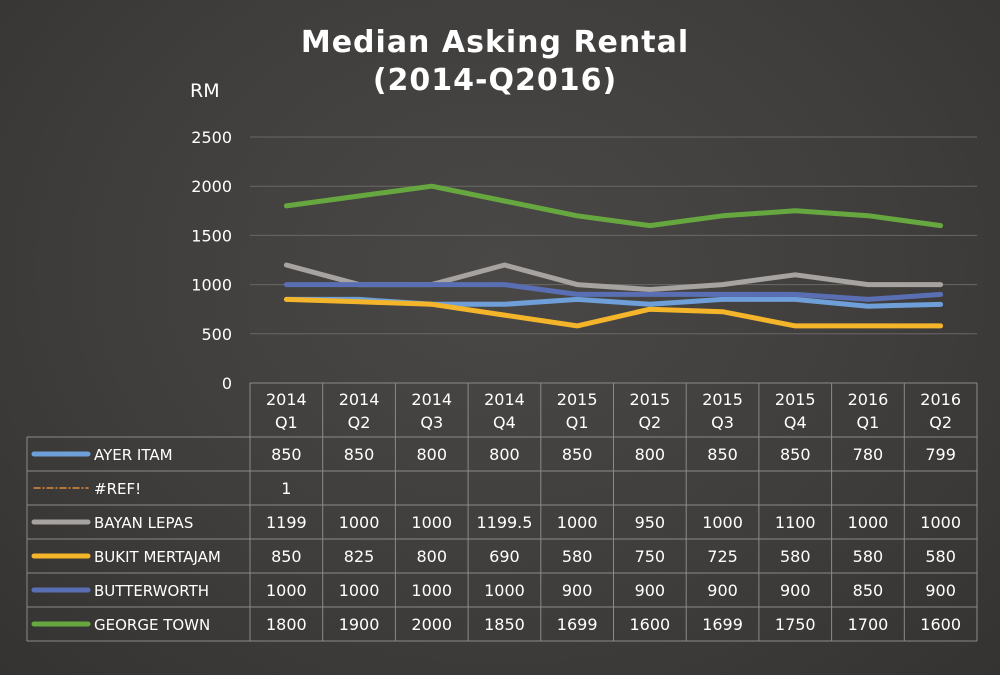 The width and height of the screenshot is (1000, 675). Describe the element at coordinates (157, 557) in the screenshot. I see `series-name: BUKIT MERTAJAM` at that location.